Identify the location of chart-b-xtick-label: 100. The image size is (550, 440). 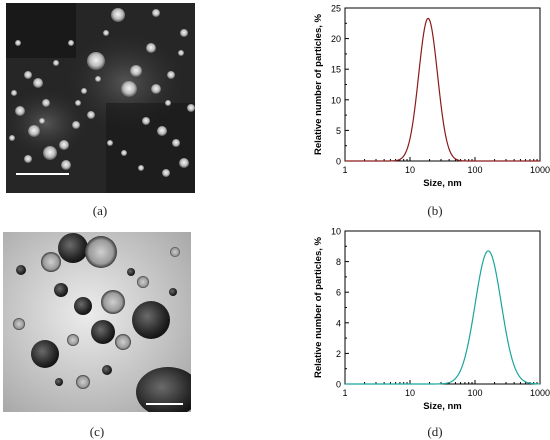
(474, 170).